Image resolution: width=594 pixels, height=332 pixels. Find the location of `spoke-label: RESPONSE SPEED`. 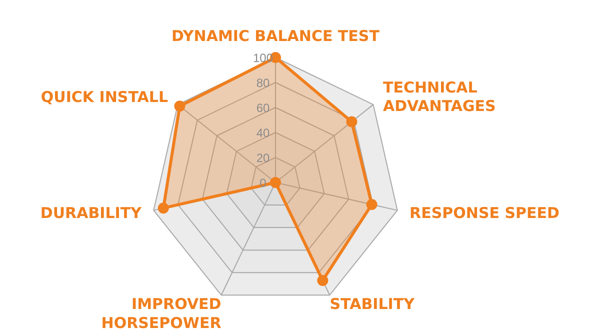

spoke-label: RESPONSE SPEED is located at coordinates (485, 213).